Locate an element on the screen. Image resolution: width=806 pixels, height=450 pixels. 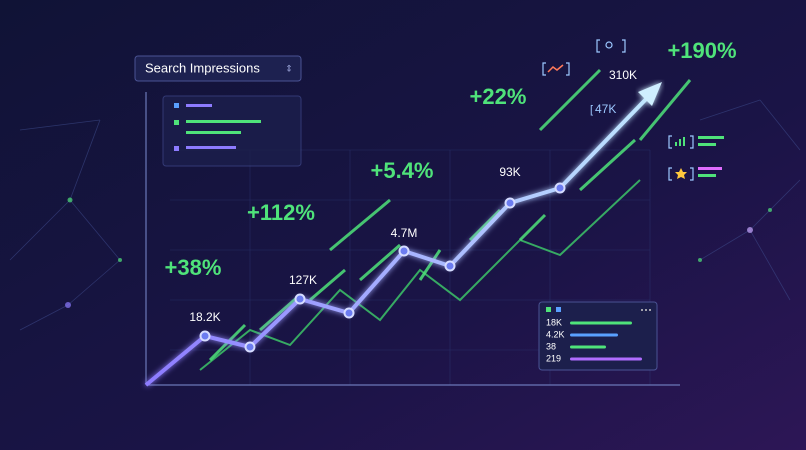
main-arrowhead is located at coordinates (650, 94).